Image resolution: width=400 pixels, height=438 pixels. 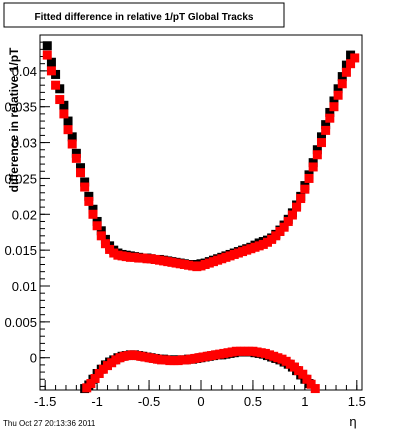 What do you see at coordinates (24, 214) in the screenshot?
I see `y-tick-label: 0.02` at bounding box center [24, 214].